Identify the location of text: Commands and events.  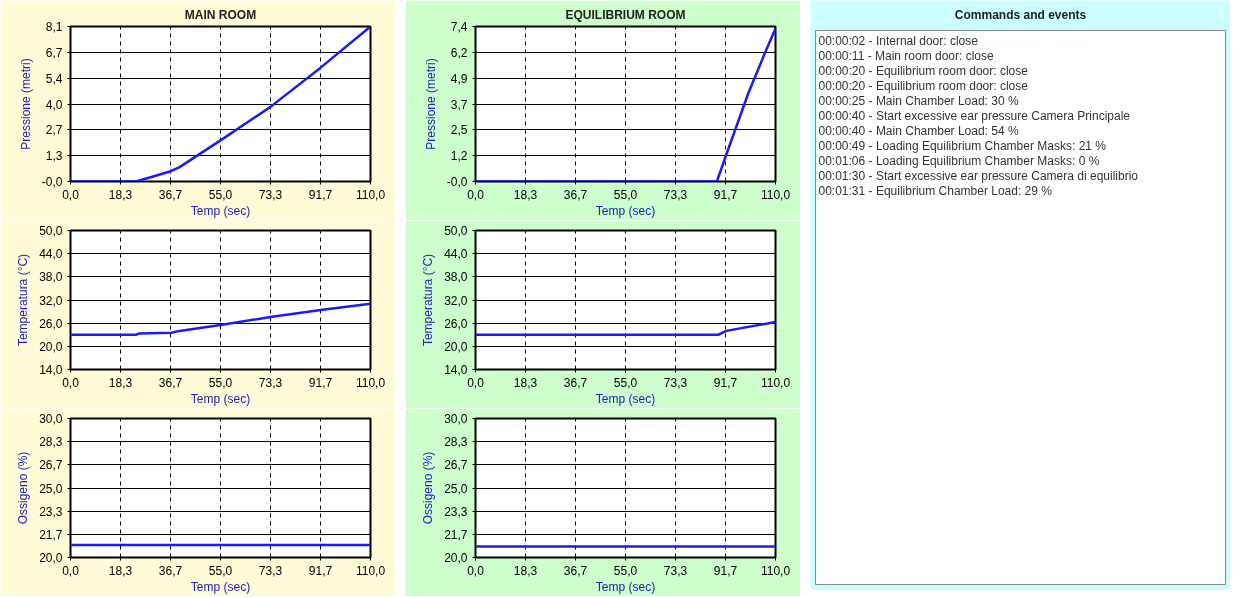
(1020, 14).